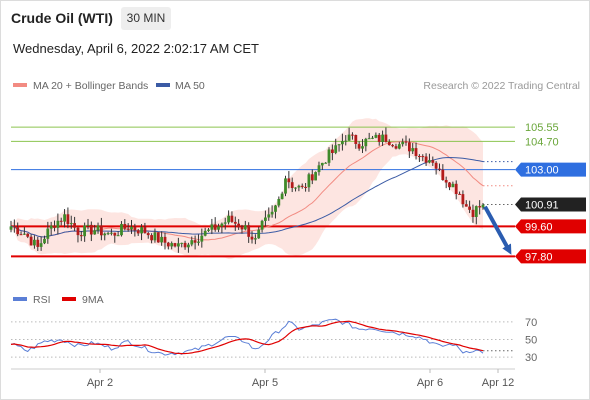 This screenshot has width=590, height=400. I want to click on rsi-legend-label: RSI, so click(42, 300).